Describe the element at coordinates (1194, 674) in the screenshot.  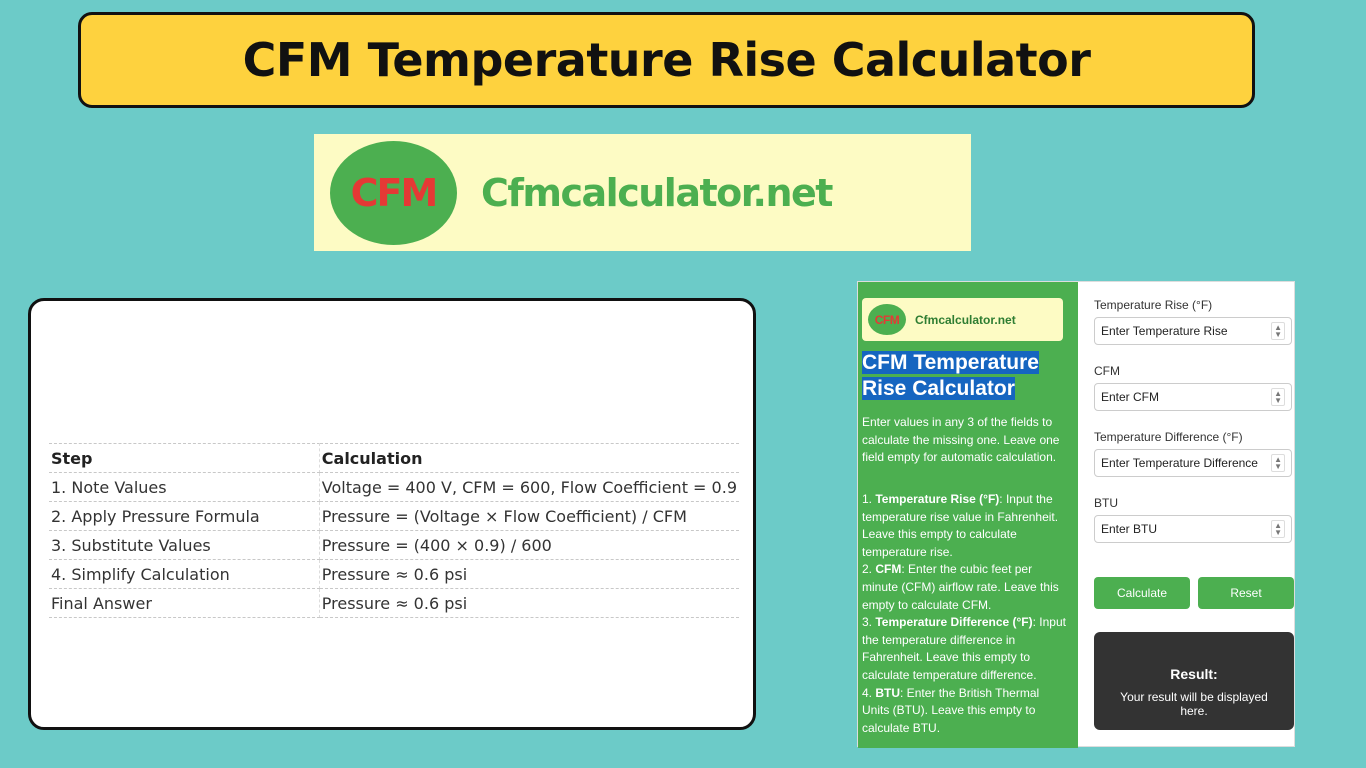
I see `result-title: Result:` at that location.